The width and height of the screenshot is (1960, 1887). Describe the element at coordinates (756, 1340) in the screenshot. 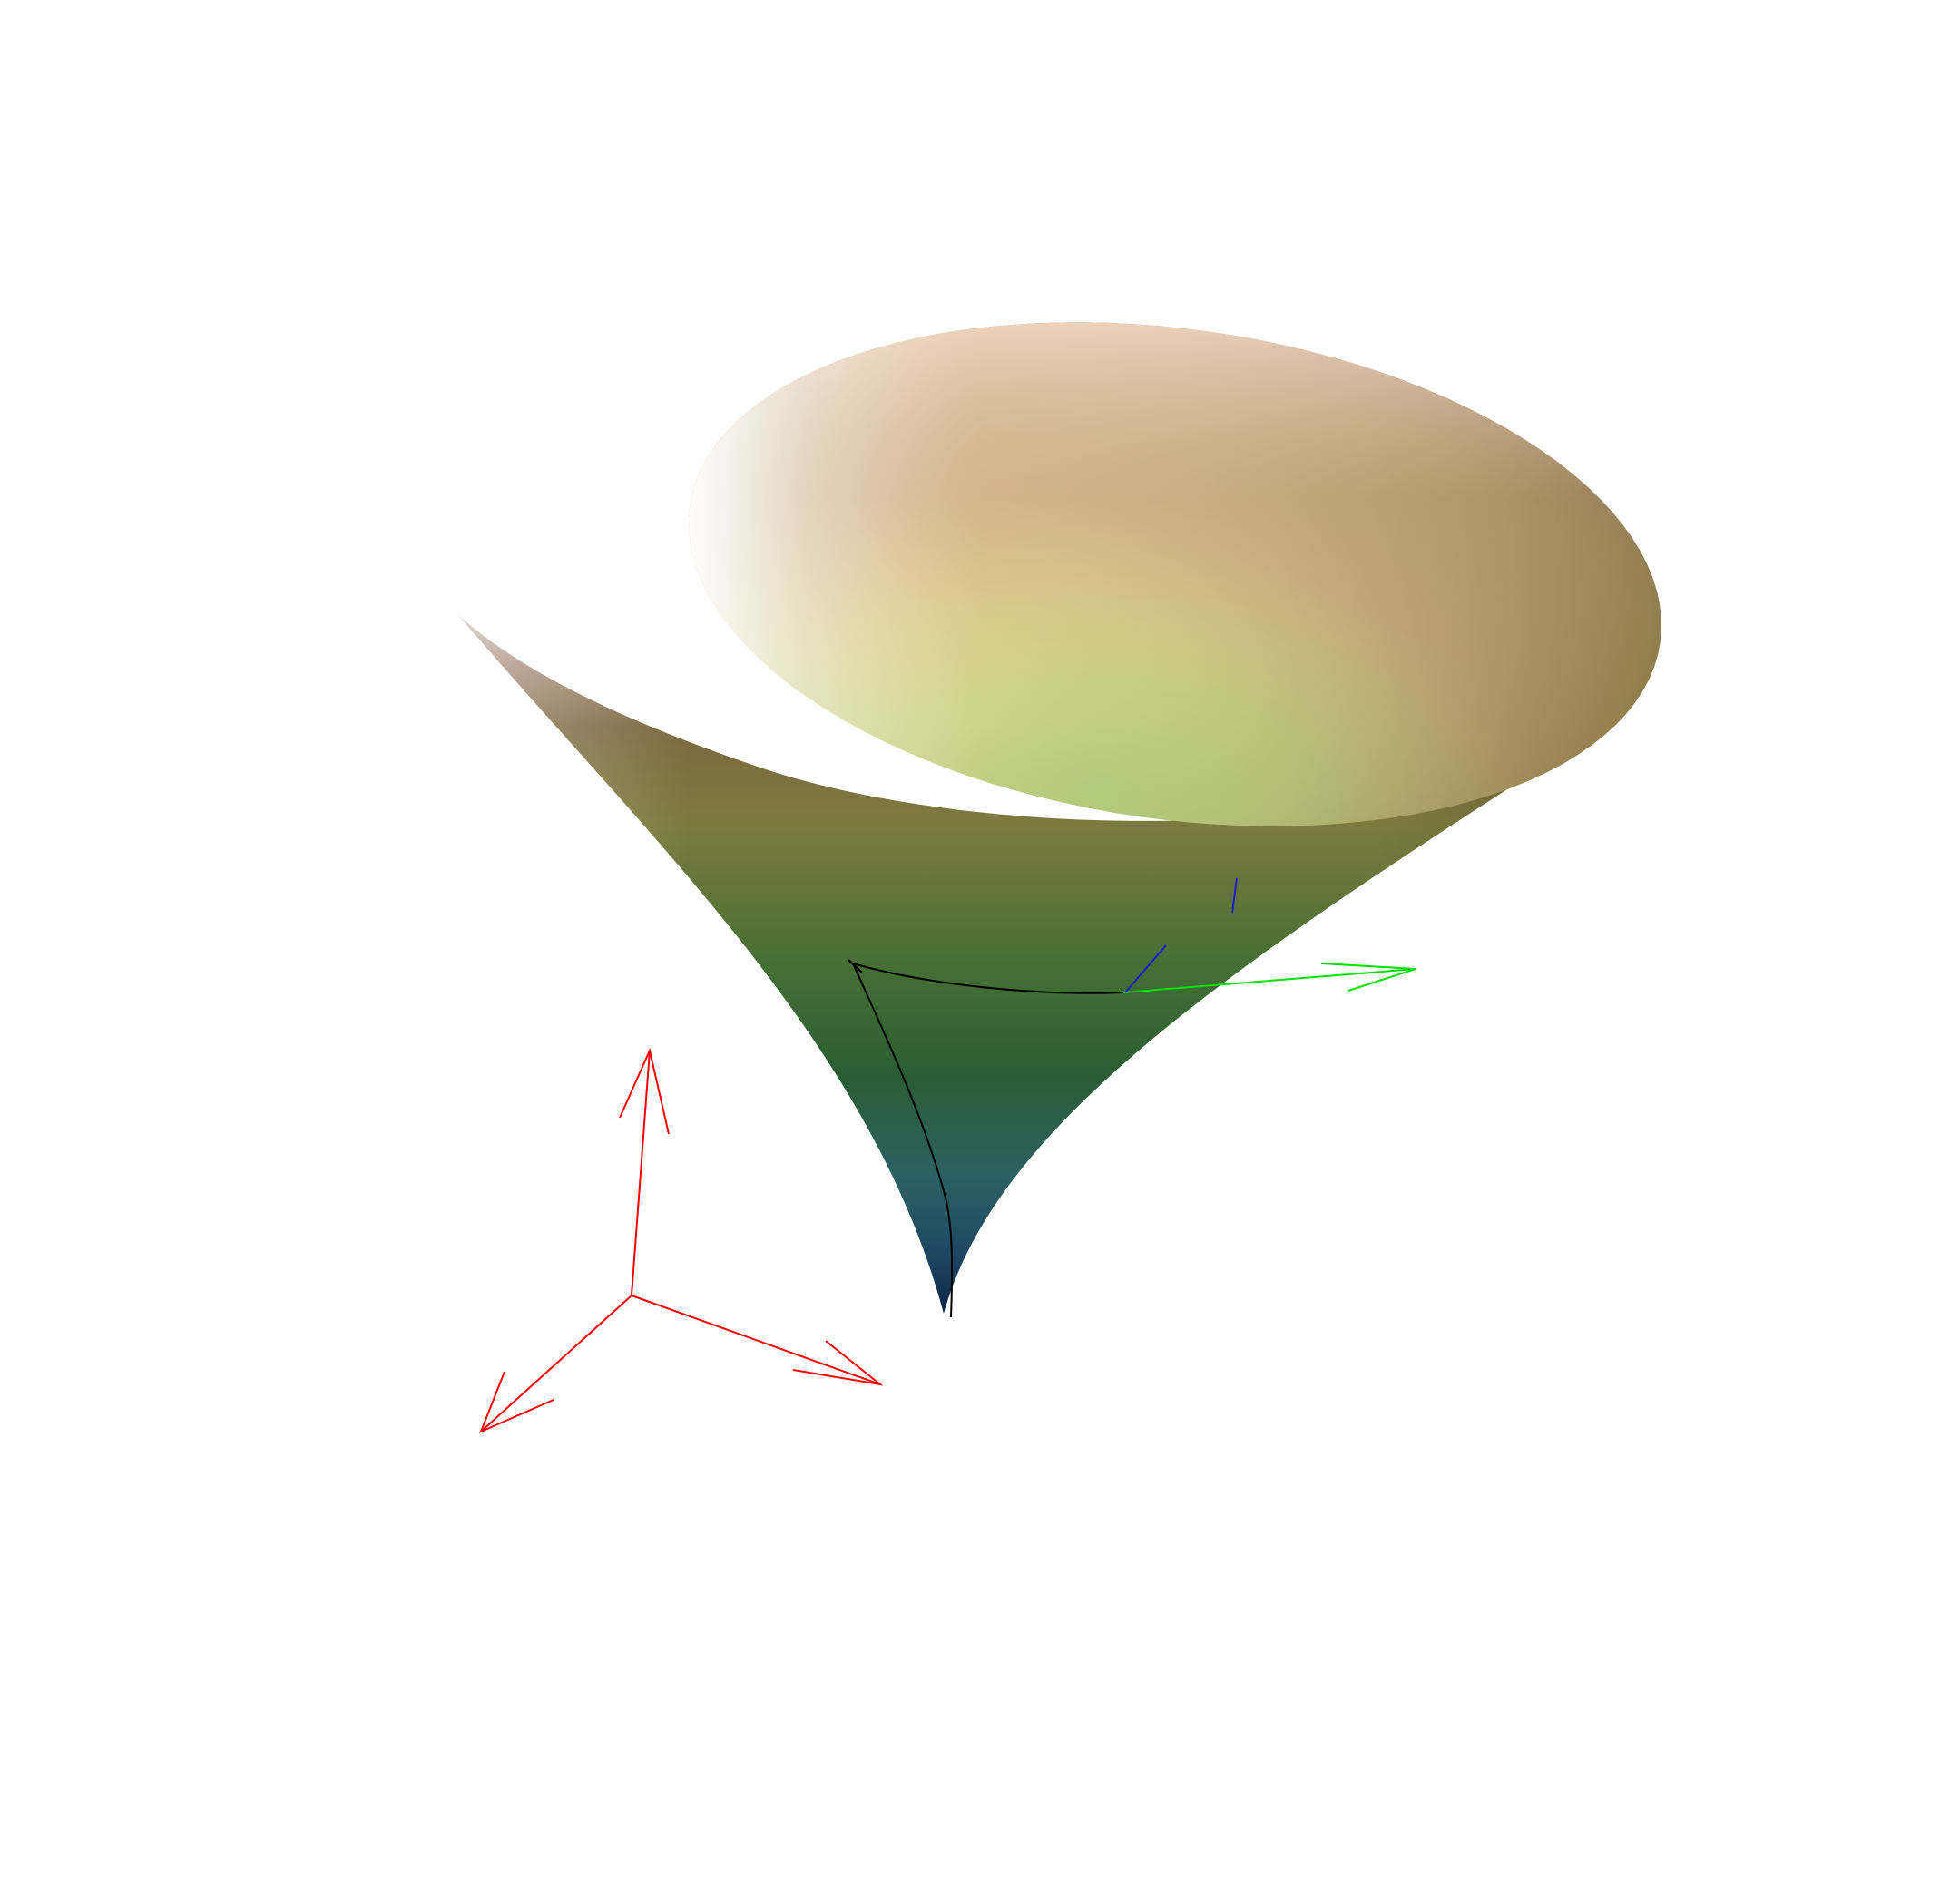

I see `axis-x-shaft` at that location.